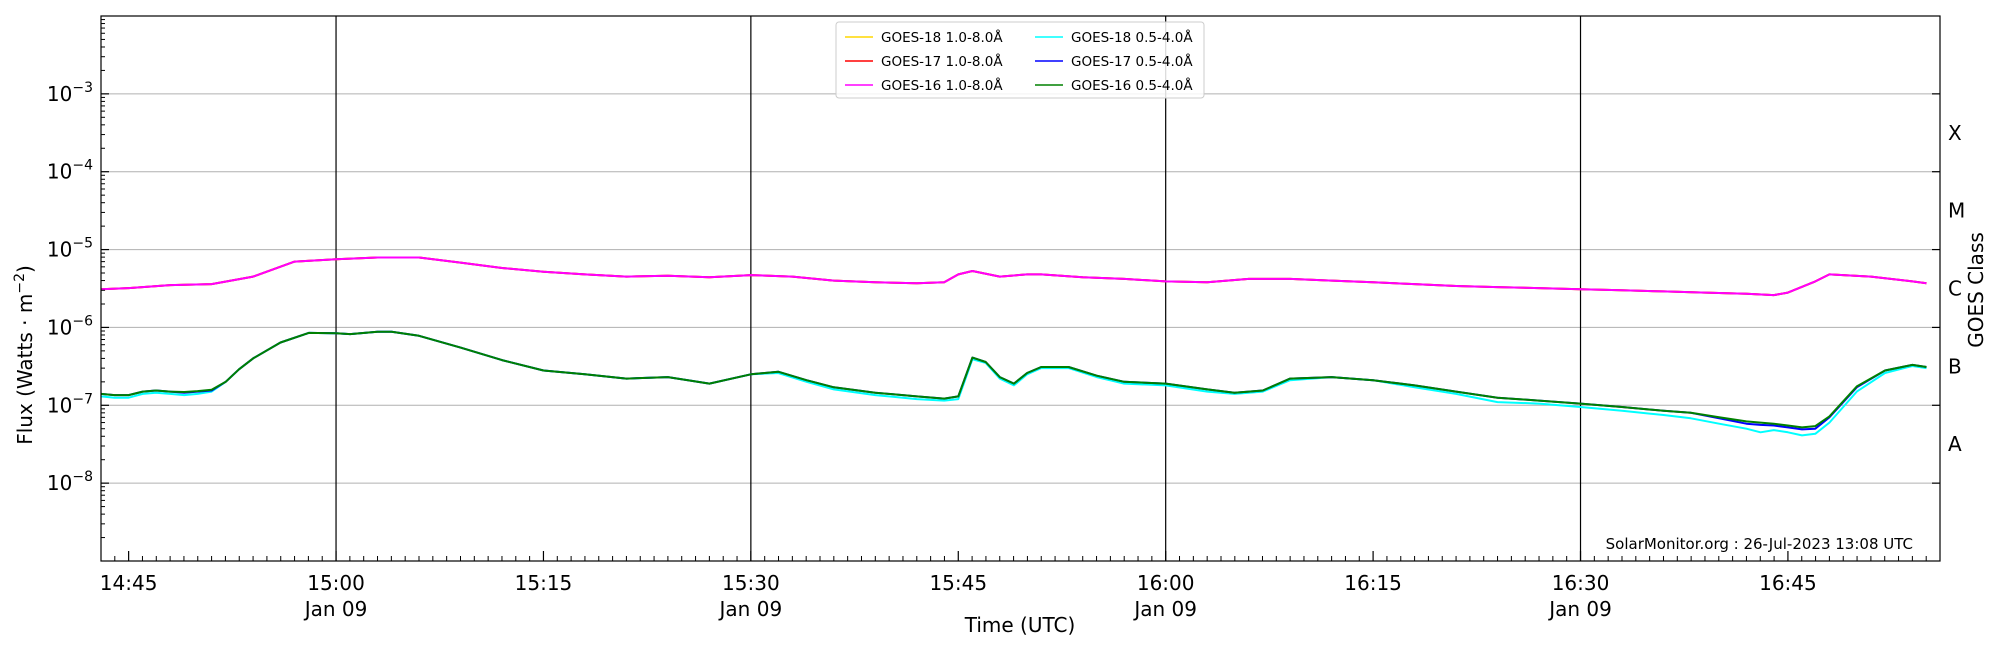 The height and width of the screenshot is (650, 2000). I want to click on y-tick-exponent: −3, so click(82, 88).